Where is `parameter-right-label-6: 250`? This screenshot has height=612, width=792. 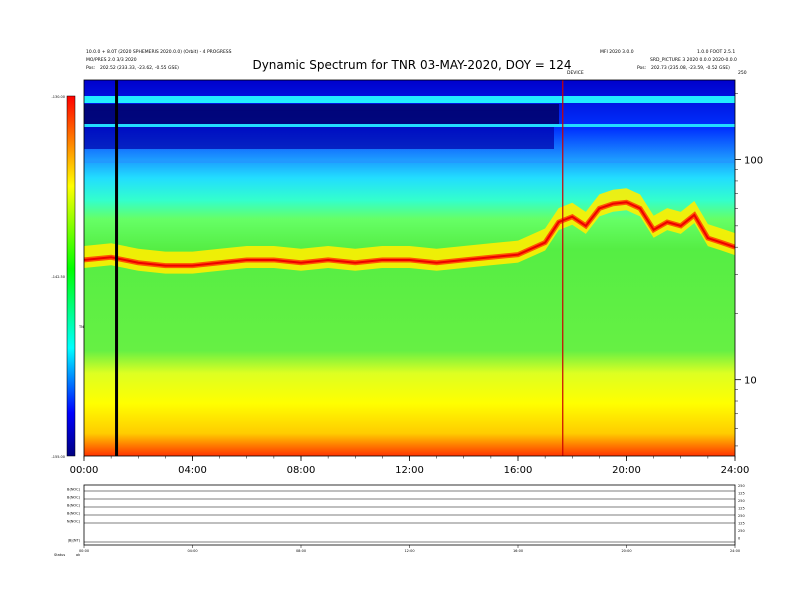
parameter-right-label-6: 250 is located at coordinates (741, 531).